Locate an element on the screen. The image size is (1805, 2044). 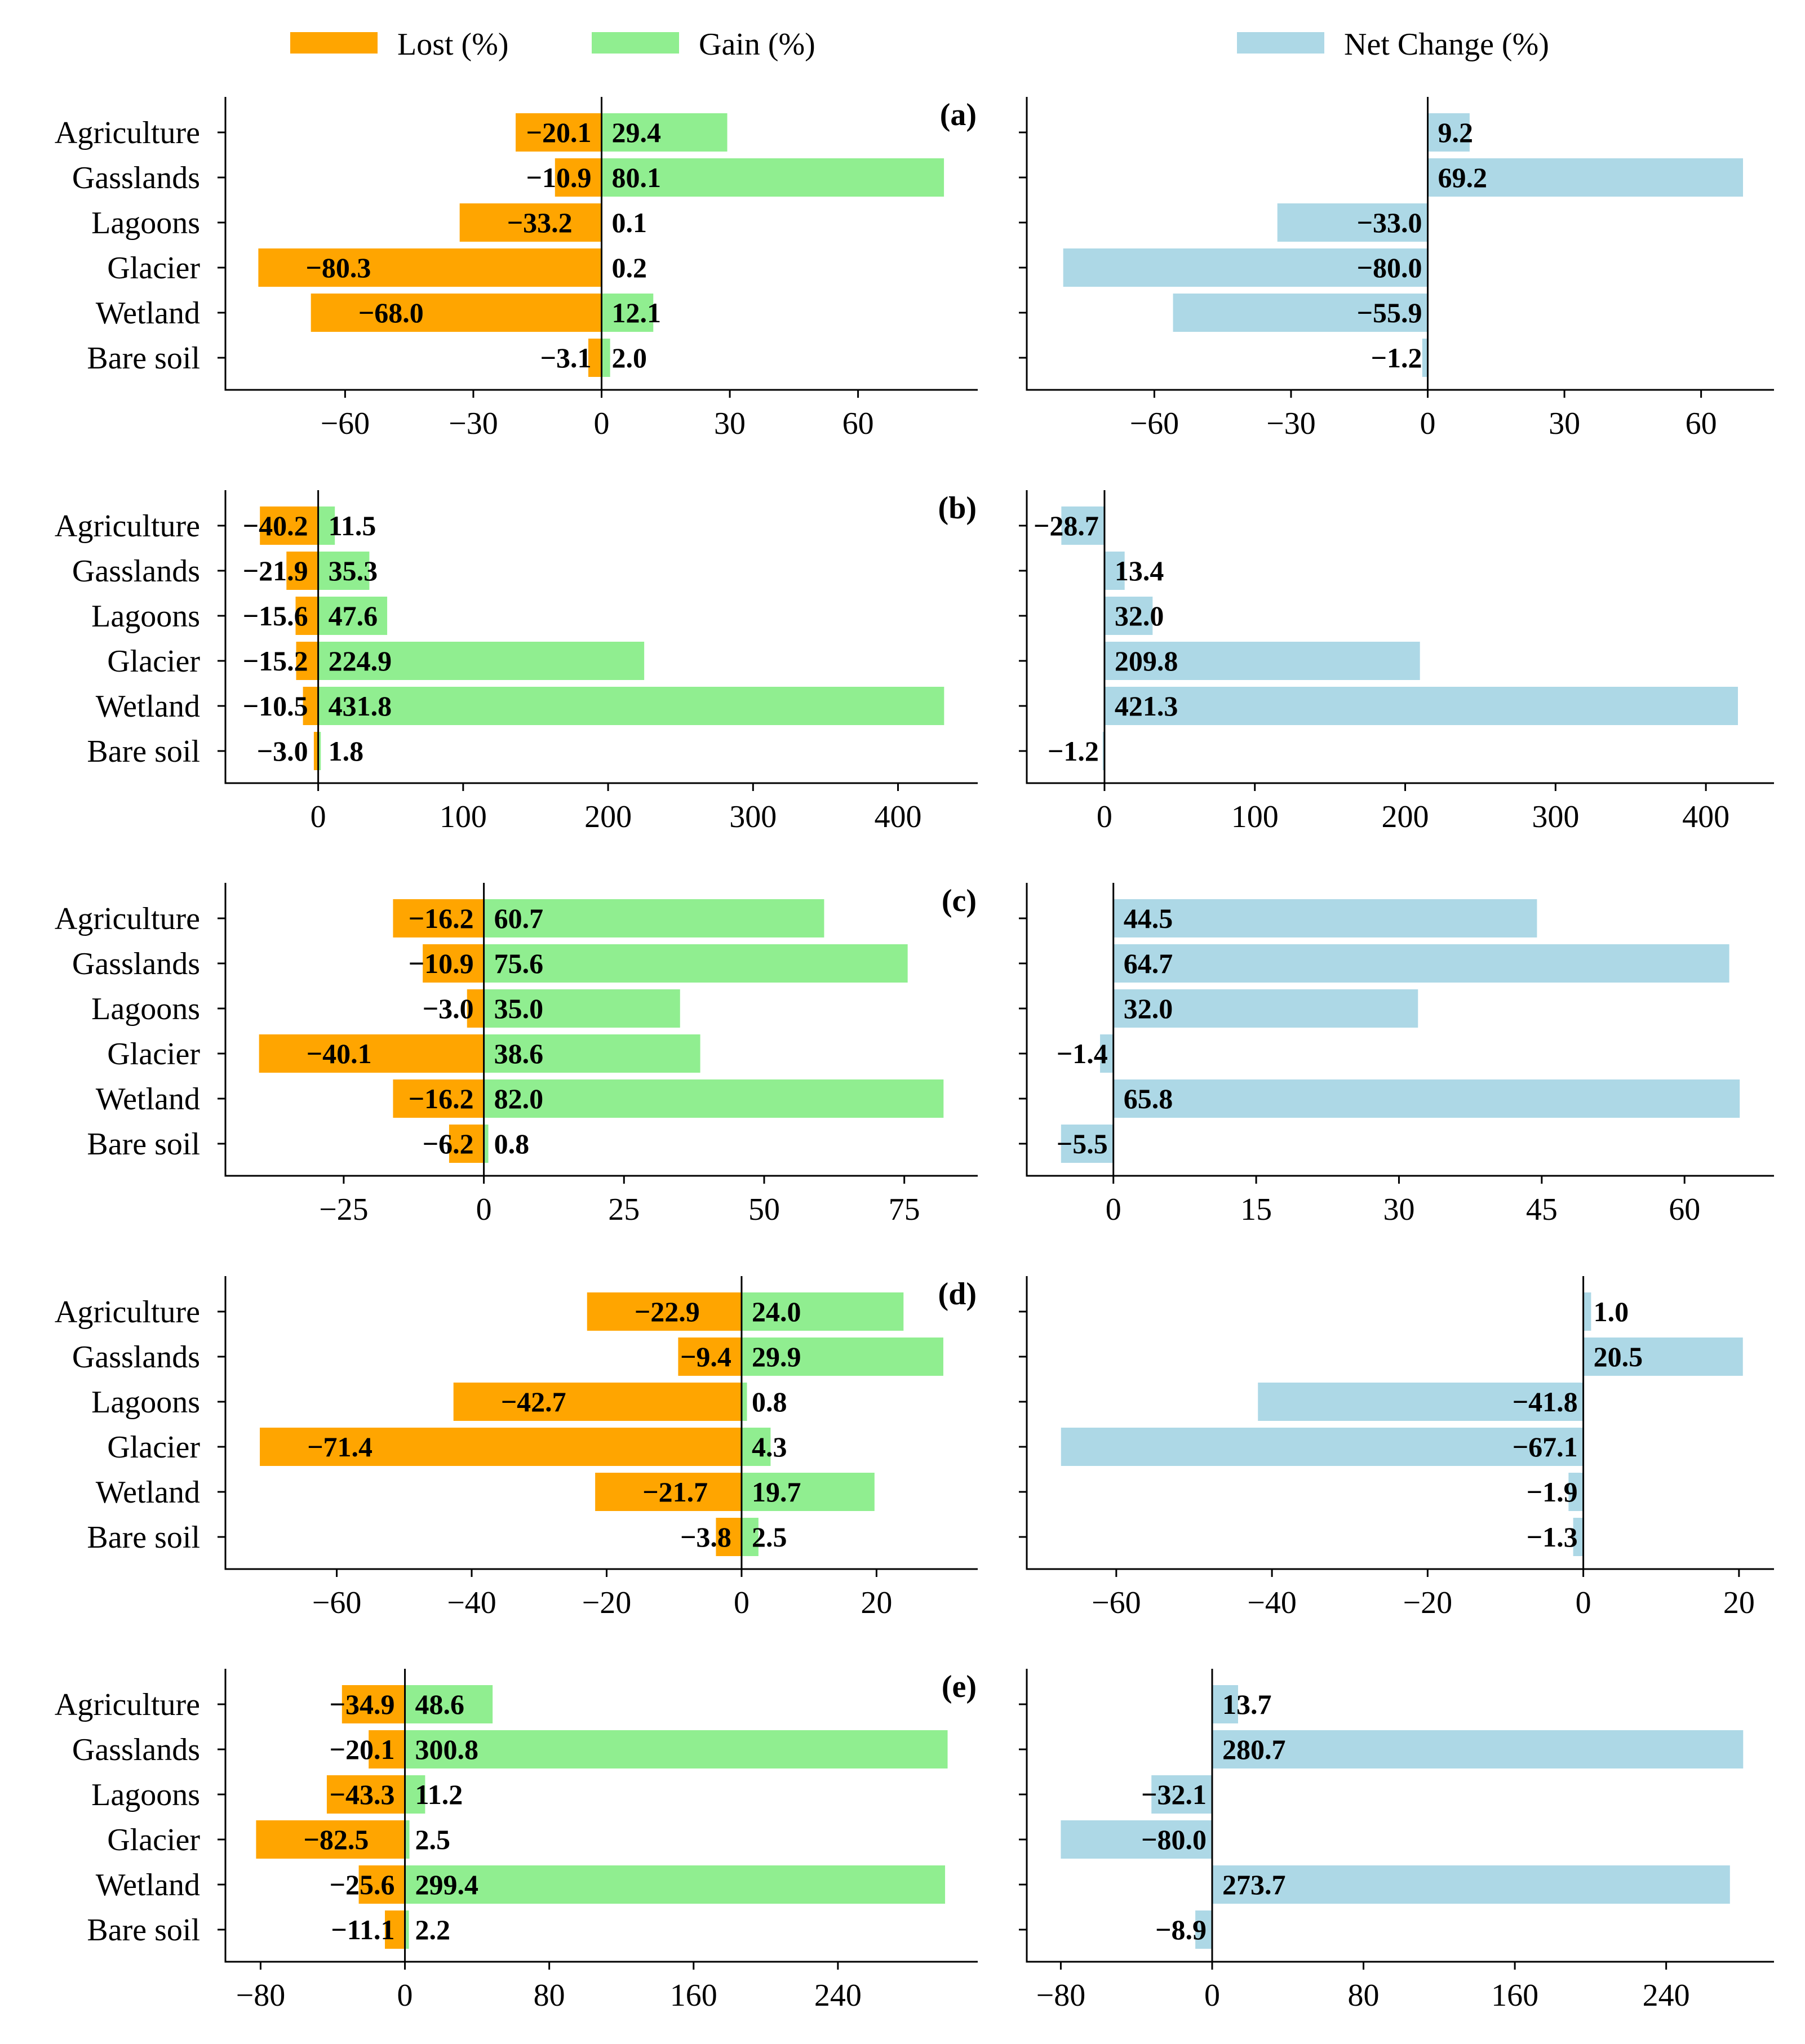
panel-3-left-category-label-3: Glacier is located at coordinates (153, 1447).